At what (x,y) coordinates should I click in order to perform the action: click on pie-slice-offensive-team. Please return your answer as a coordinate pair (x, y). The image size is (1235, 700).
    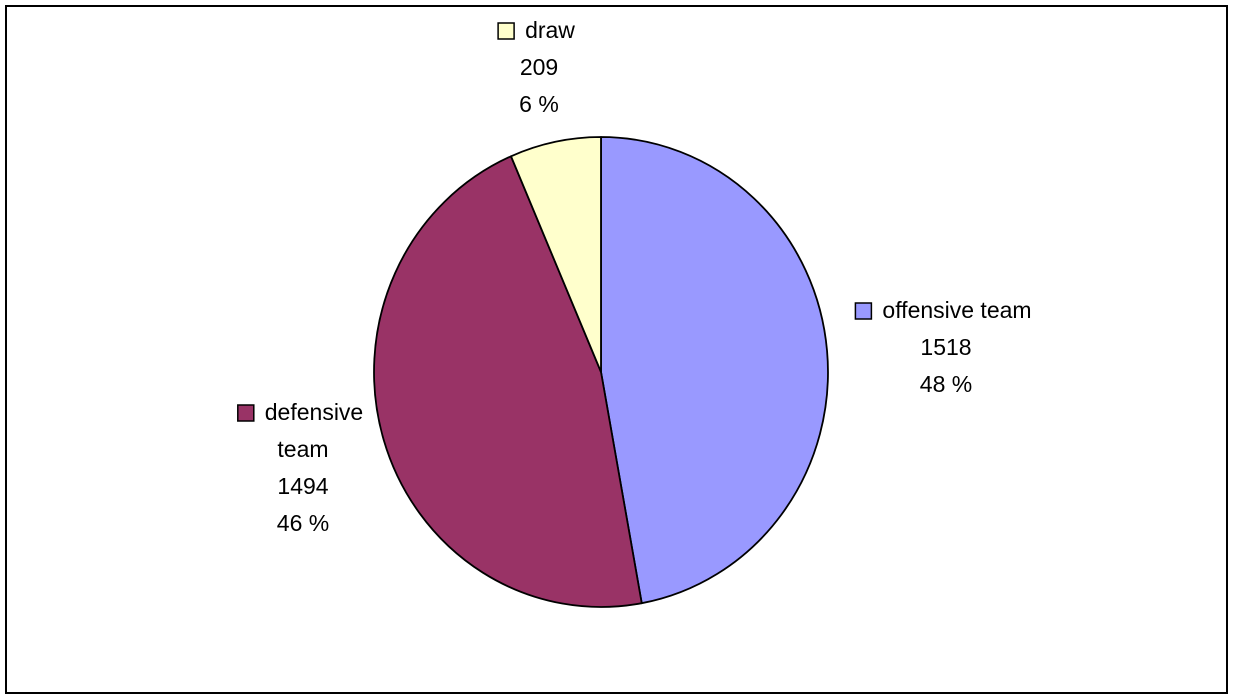
    Looking at the image, I should click on (714, 370).